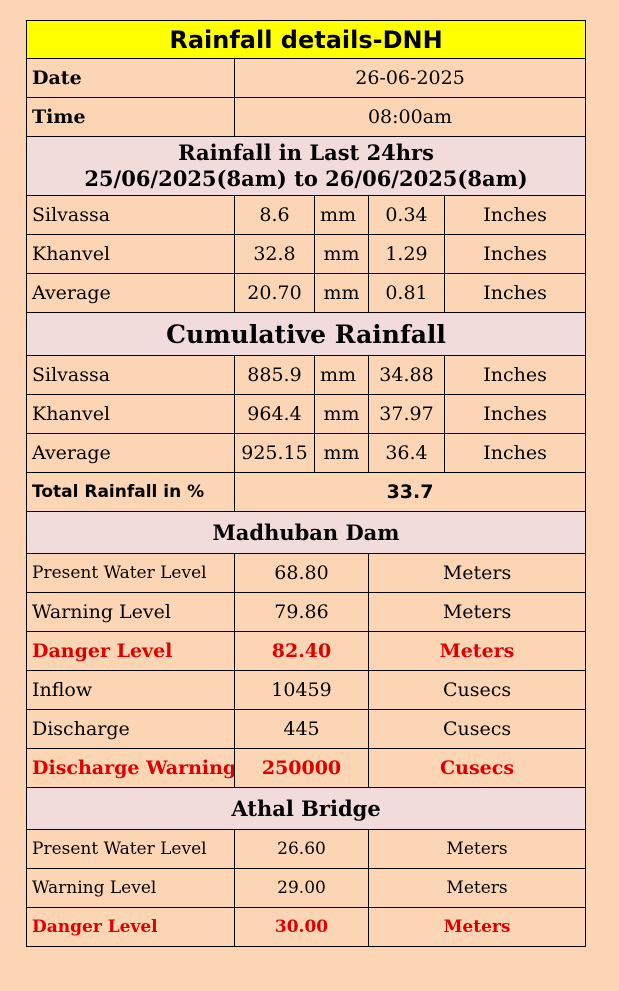 This screenshot has height=991, width=619. I want to click on discharge-value: 445, so click(301, 729).